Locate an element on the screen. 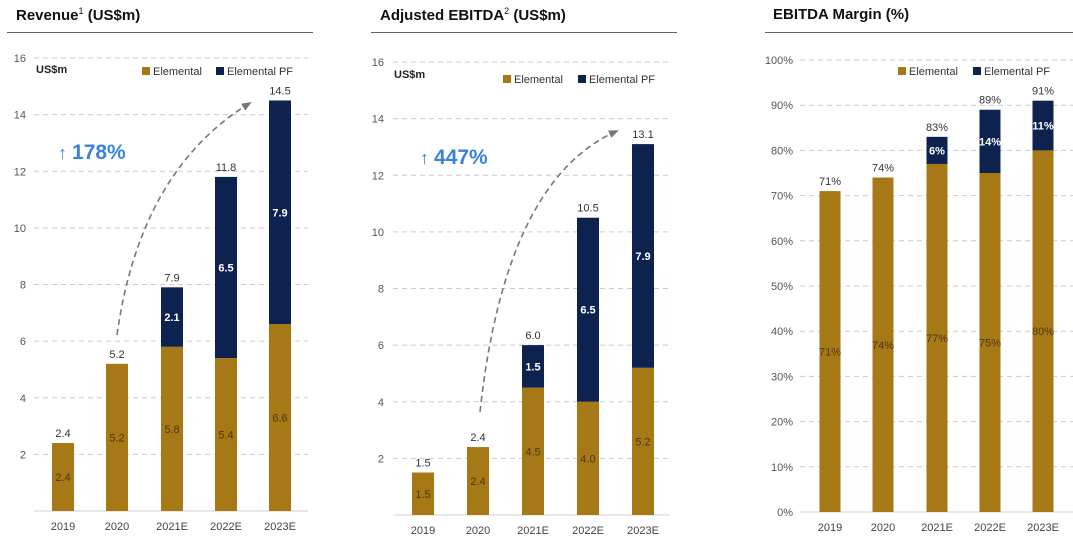  revenue-x-category-label: 2020 is located at coordinates (117, 527).